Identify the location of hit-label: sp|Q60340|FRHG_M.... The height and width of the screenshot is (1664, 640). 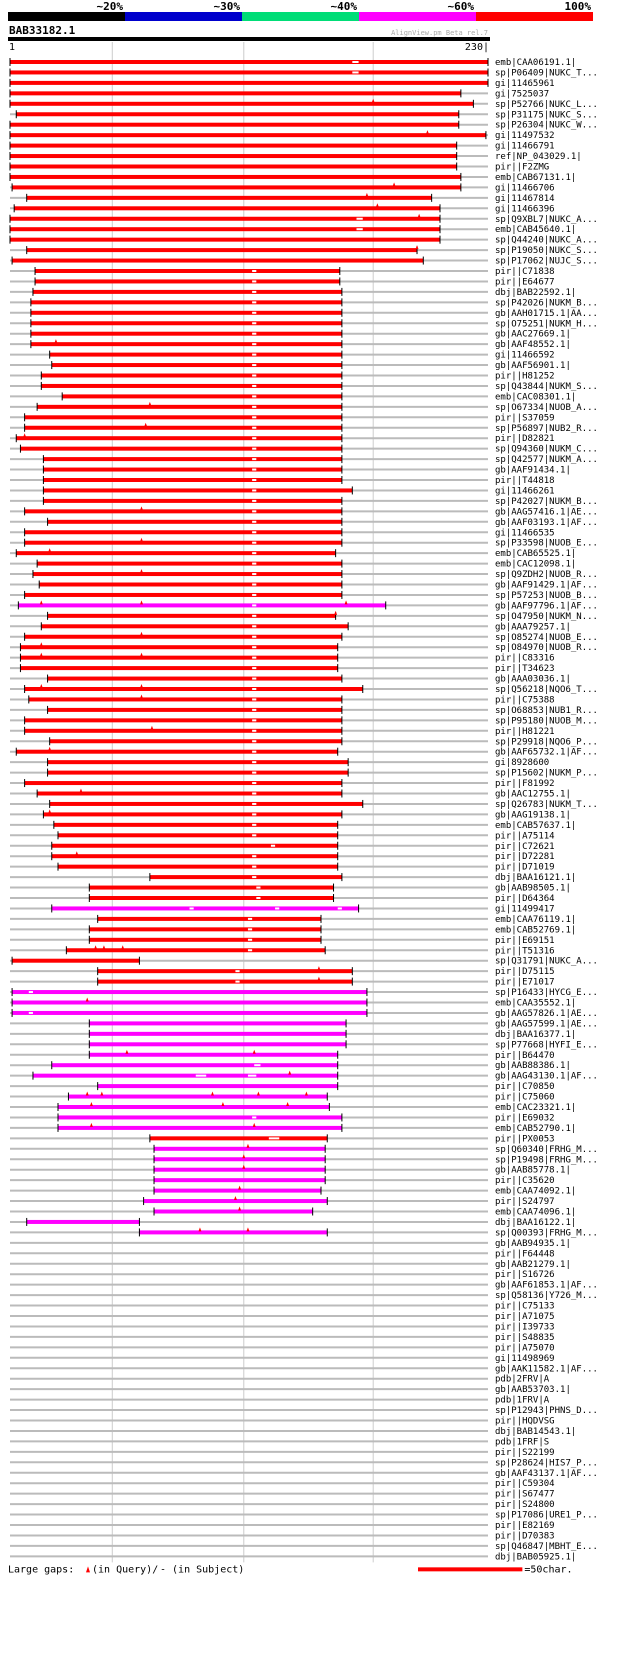
(546, 1150).